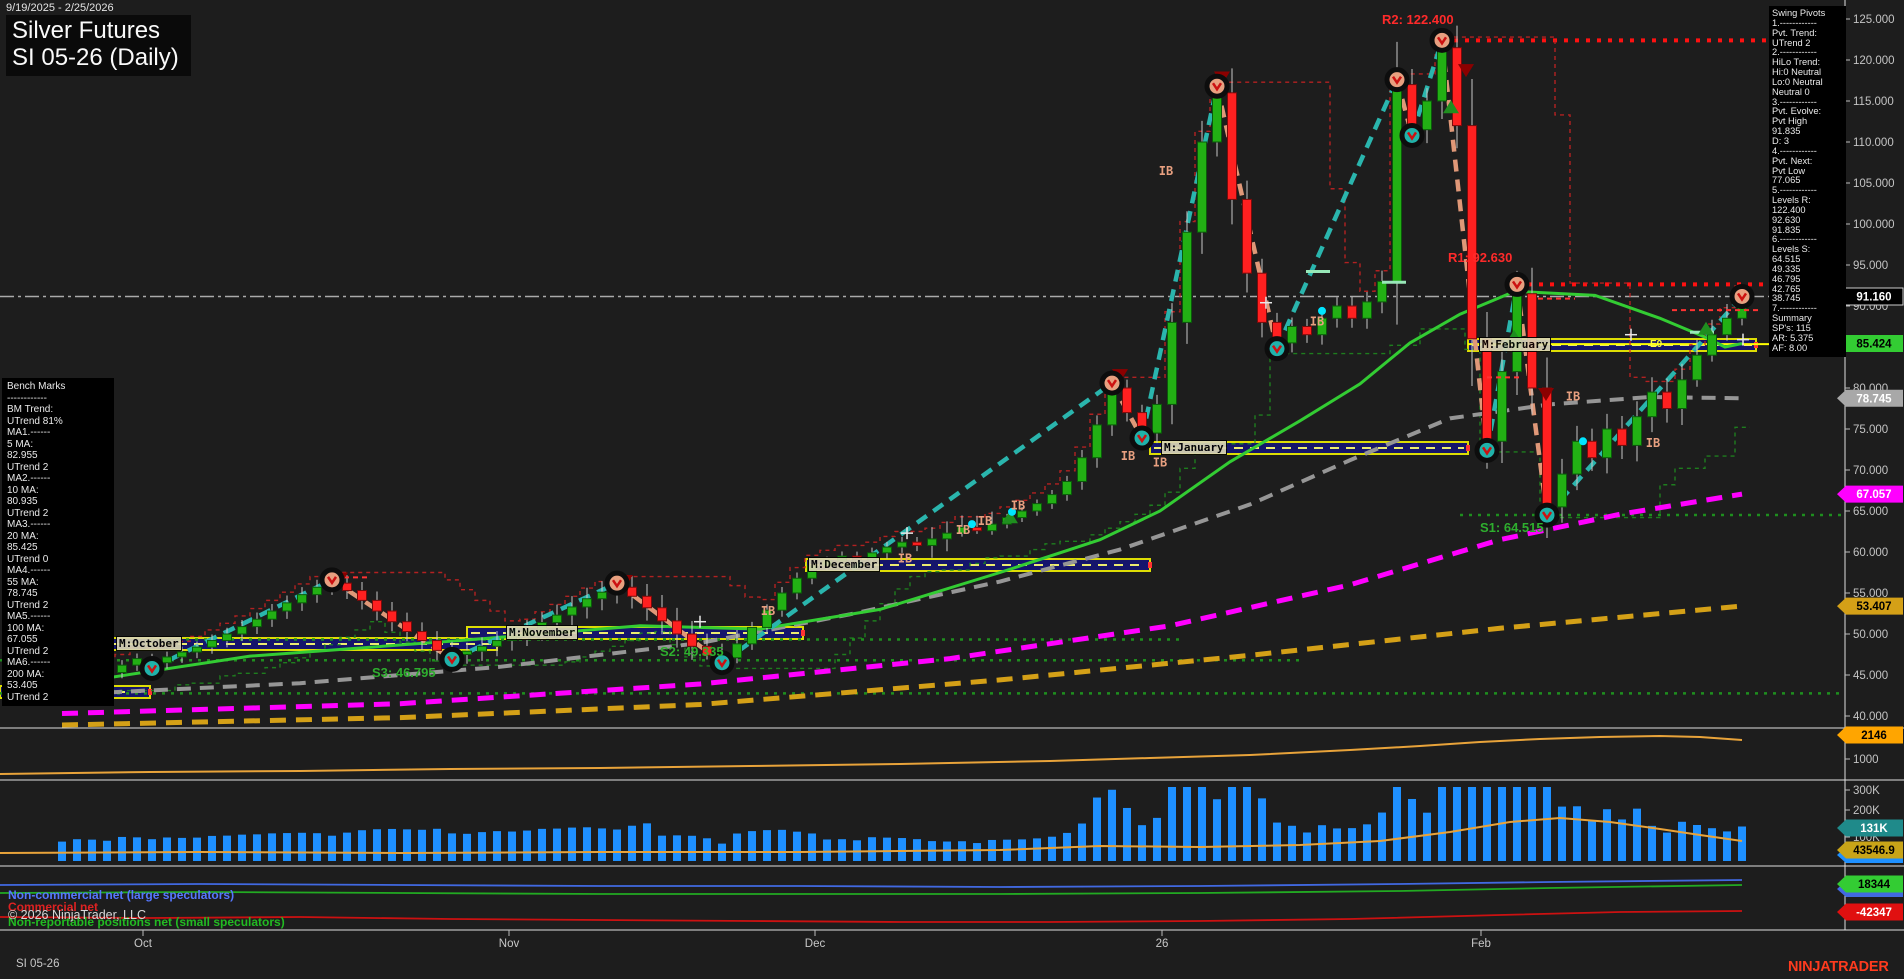 The image size is (1904, 979). What do you see at coordinates (1794, 239) in the screenshot?
I see `swing-pivots-line: 6.------------` at bounding box center [1794, 239].